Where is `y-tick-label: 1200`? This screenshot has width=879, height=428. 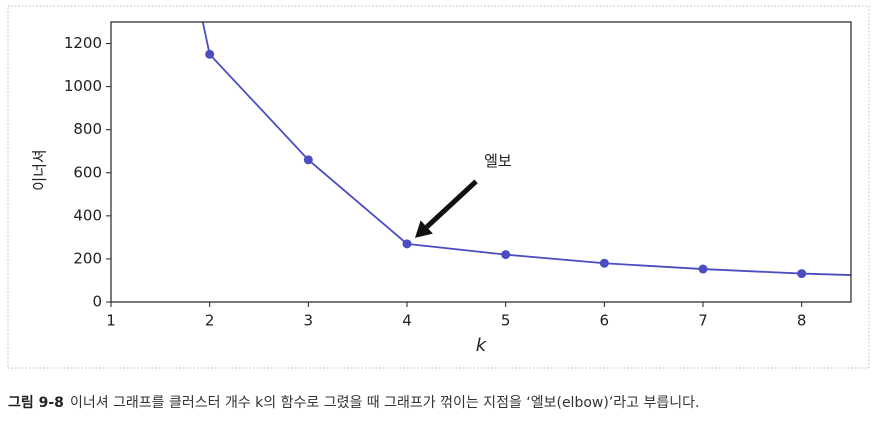 y-tick-label: 1200 is located at coordinates (83, 43).